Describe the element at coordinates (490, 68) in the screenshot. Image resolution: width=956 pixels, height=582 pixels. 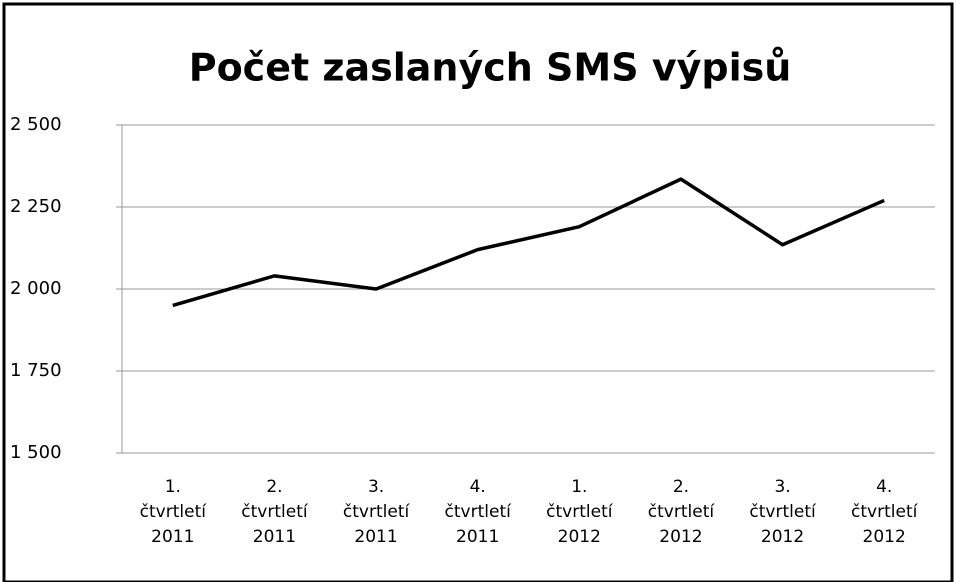
I see `chart-title: Počet zaslaných SMS výpisů` at that location.